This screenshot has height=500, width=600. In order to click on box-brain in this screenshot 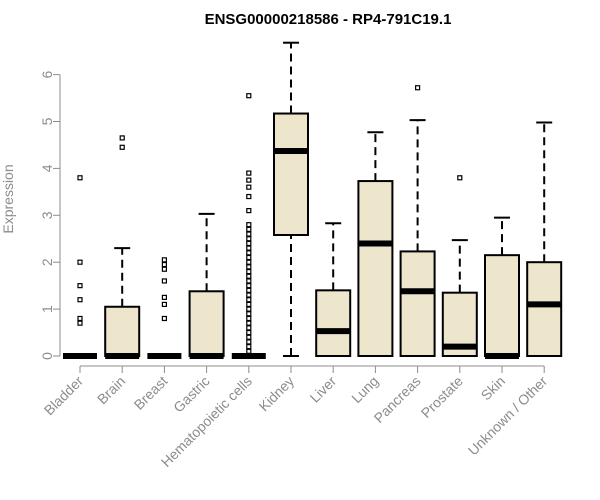, I will do `click(122, 247)`.